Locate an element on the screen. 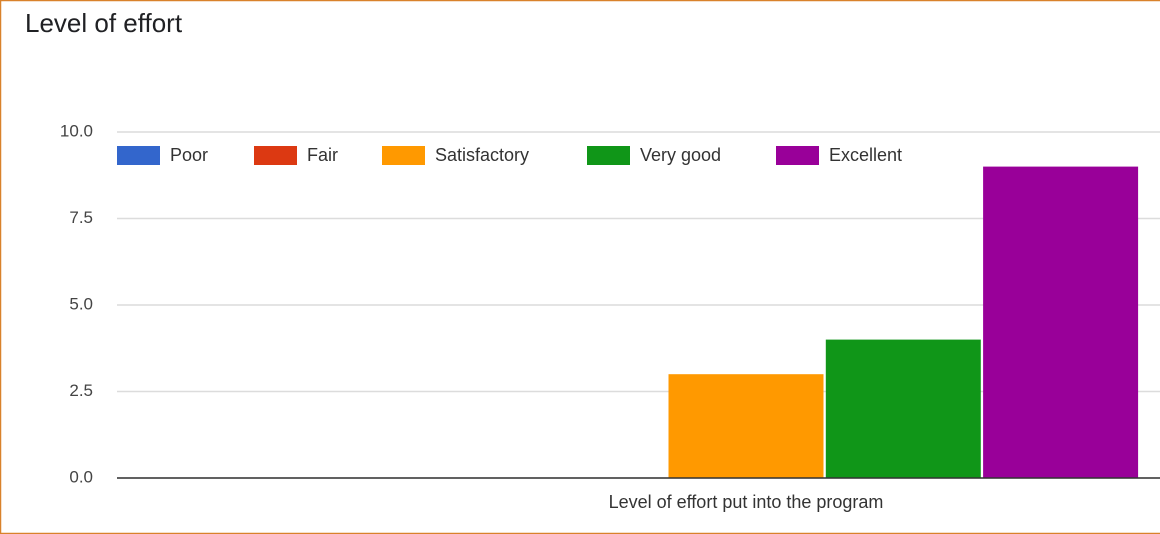 This screenshot has height=534, width=1160. x-tick-label: Level of effort put into the program is located at coordinates (746, 502).